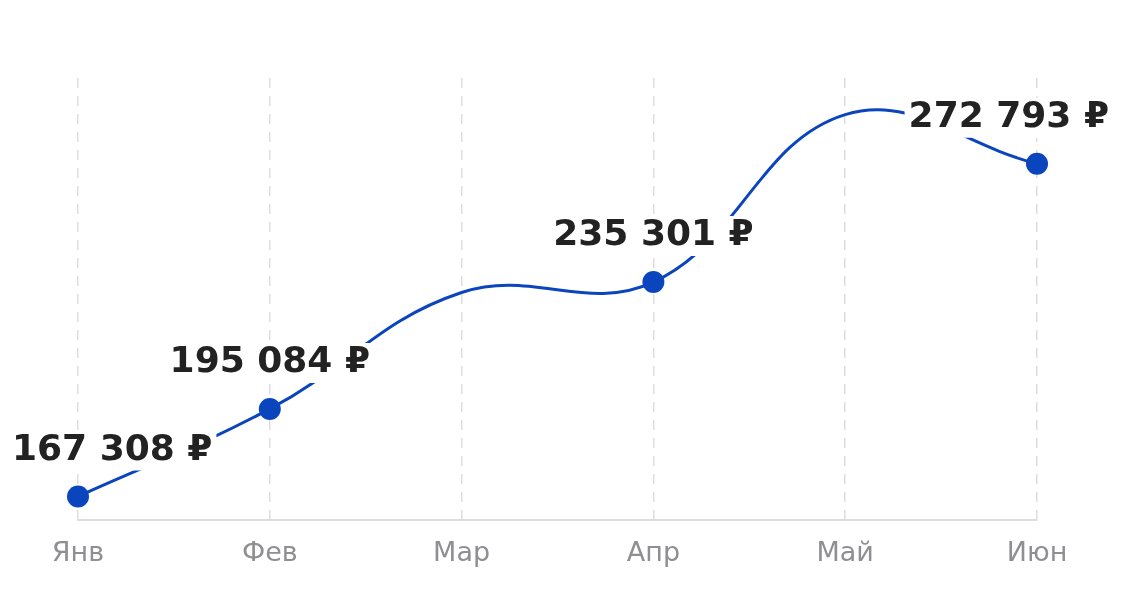  I want to click on x-tick-label: Июн, so click(1037, 551).